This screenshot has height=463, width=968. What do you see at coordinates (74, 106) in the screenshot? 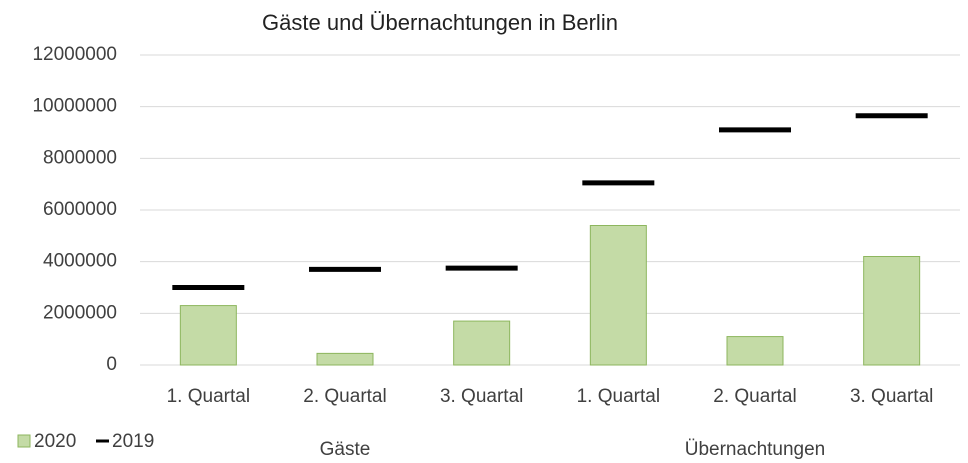
I see `y-tick-label: 10000000` at bounding box center [74, 106].